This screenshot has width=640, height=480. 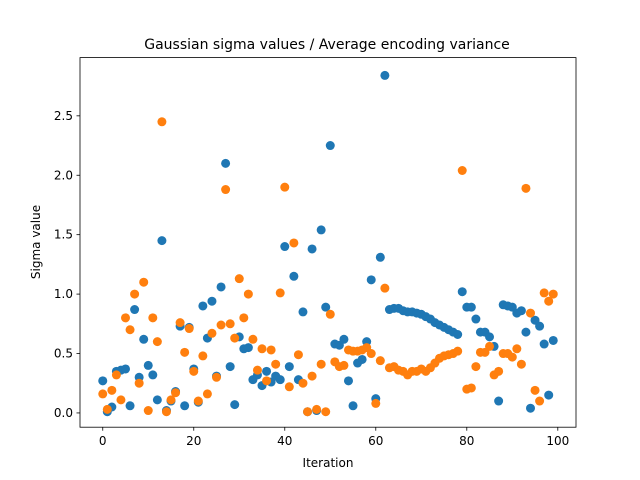 I want to click on y-tick-label: 2.0, so click(x=63, y=175).